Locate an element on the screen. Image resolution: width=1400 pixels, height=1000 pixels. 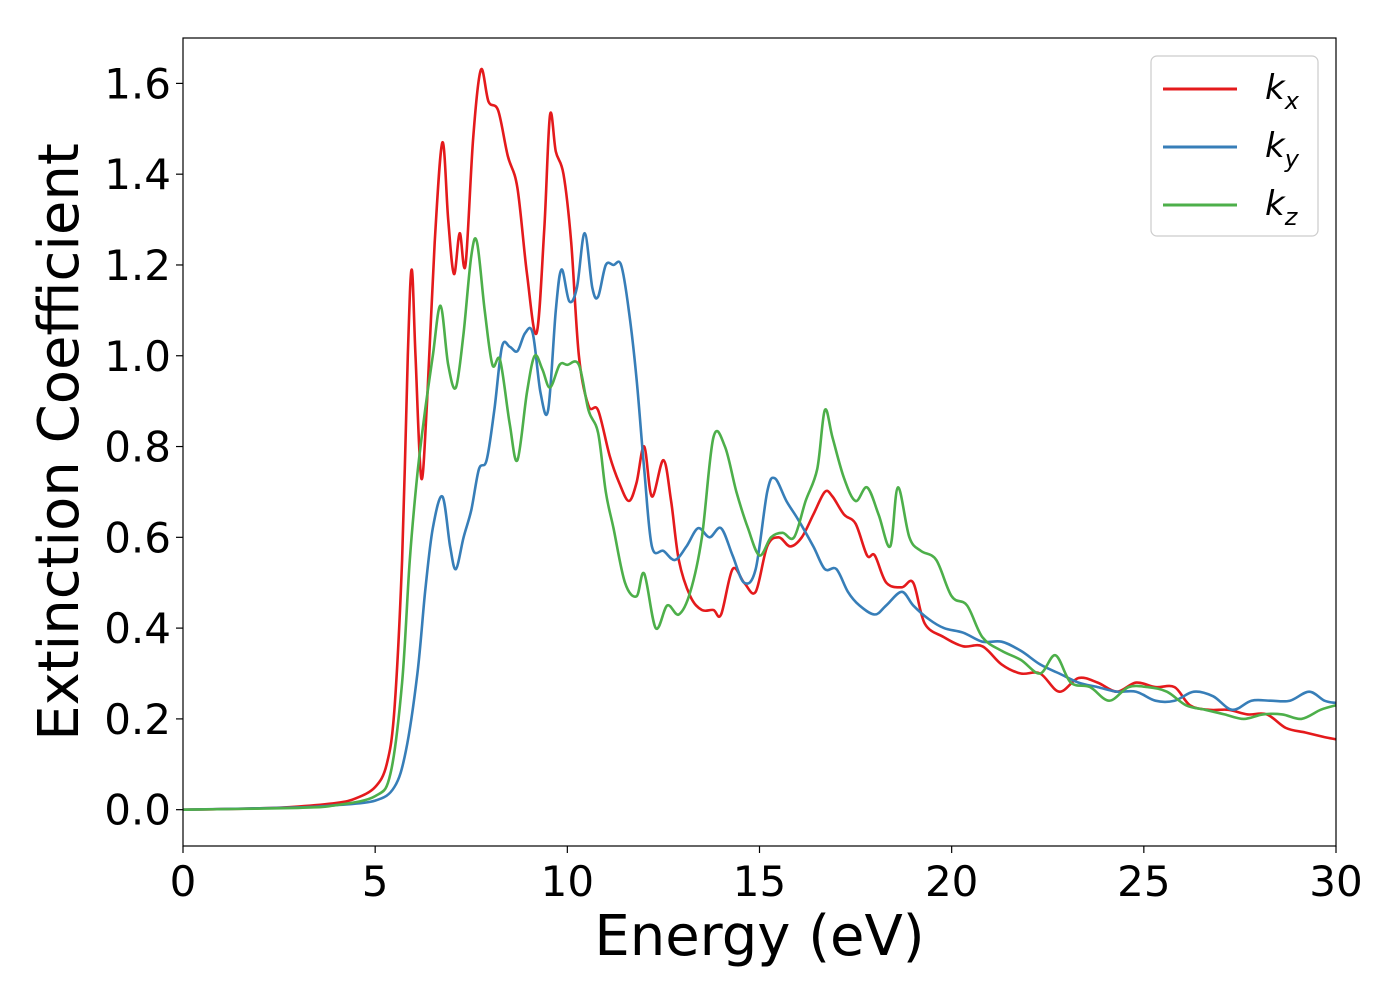
legend-label-ky: ky is located at coordinates (1282, 149).